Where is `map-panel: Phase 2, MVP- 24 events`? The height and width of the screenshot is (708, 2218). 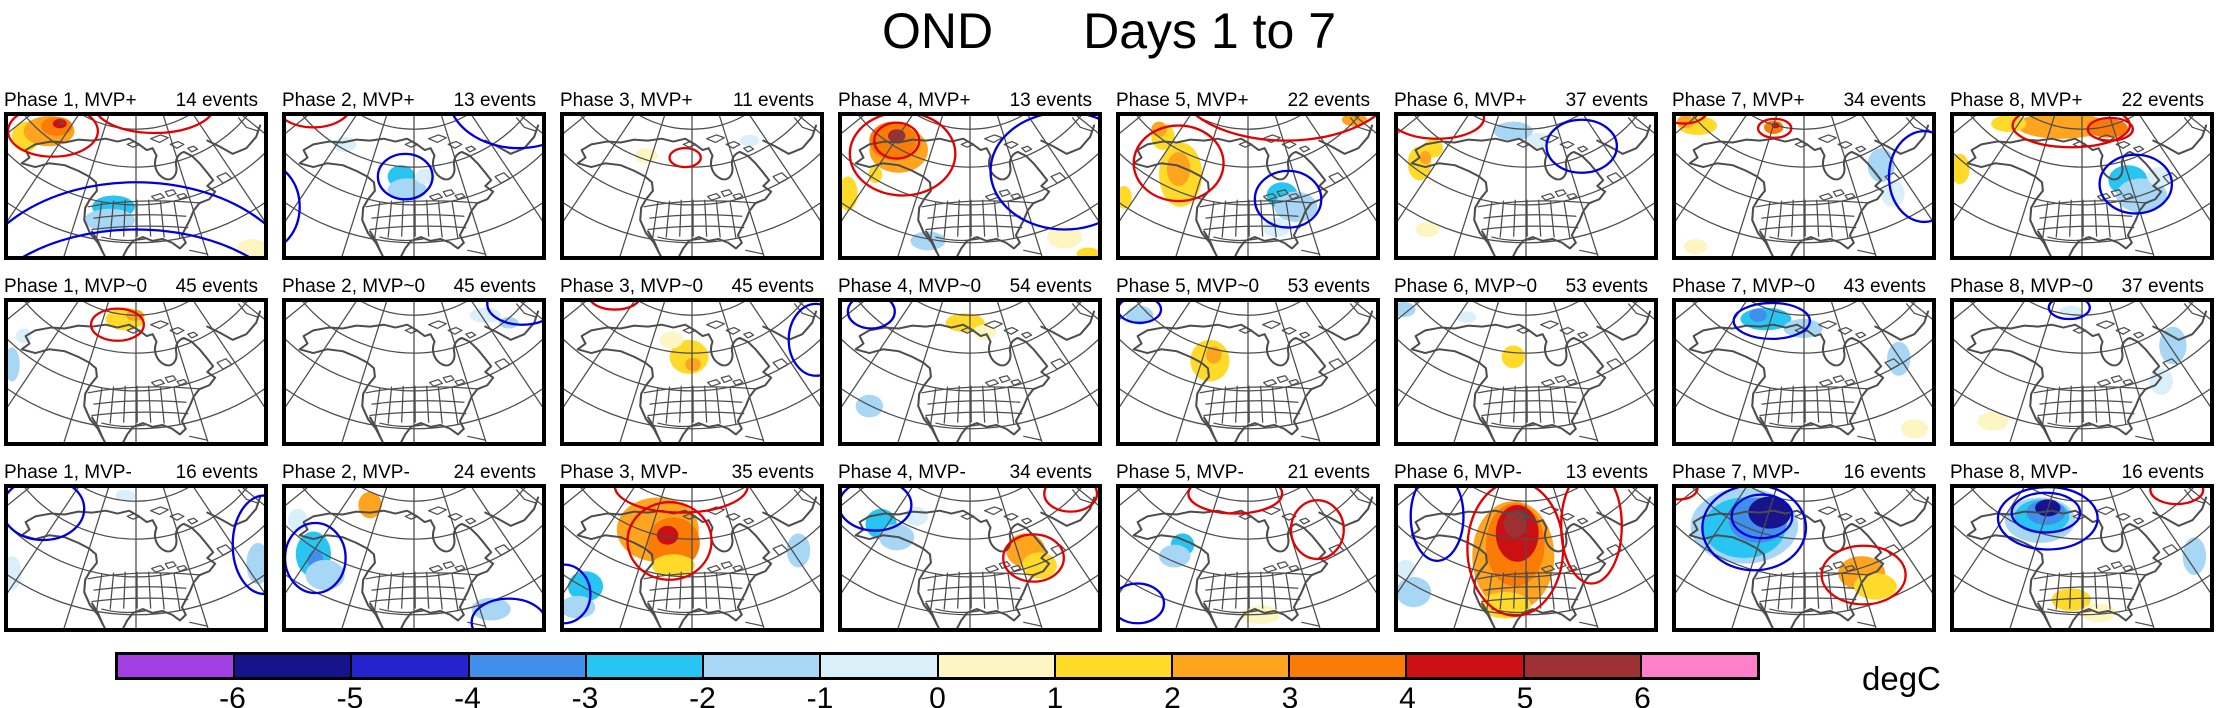 map-panel: Phase 2, MVP- 24 events is located at coordinates (414, 547).